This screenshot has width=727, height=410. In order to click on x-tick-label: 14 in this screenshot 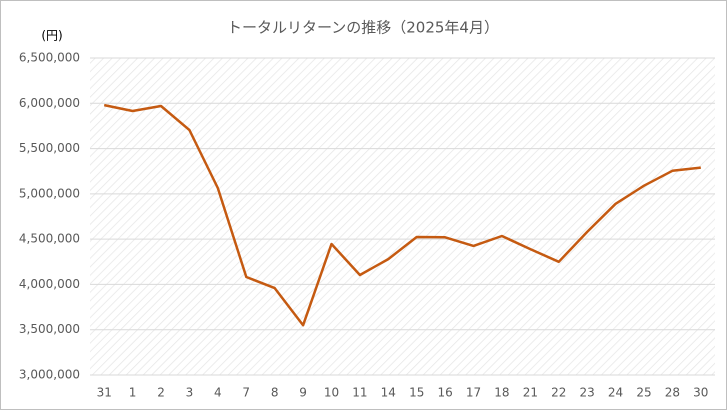, I will do `click(388, 393)`.